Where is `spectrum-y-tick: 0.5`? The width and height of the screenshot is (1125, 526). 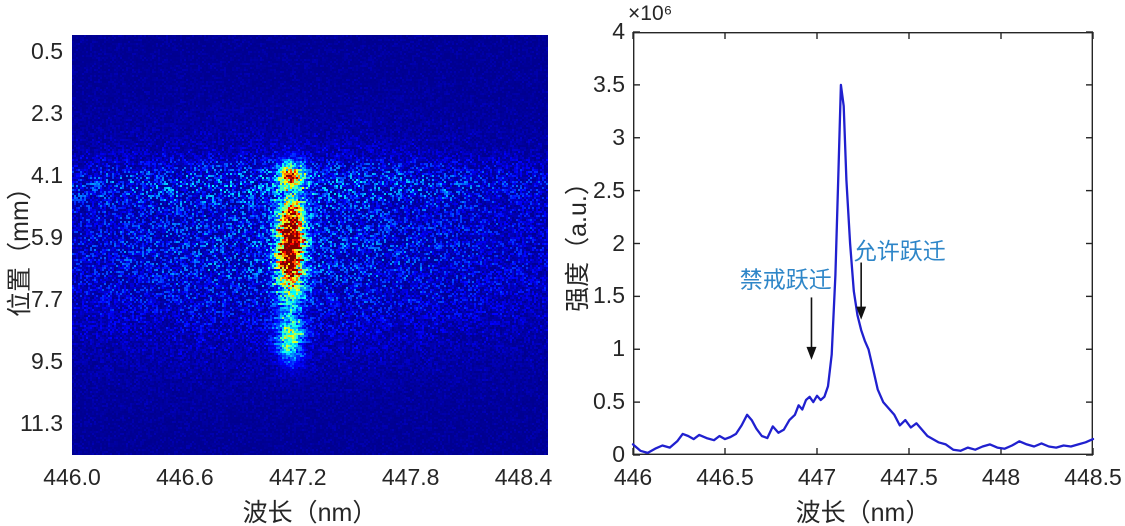
spectrum-y-tick: 0.5 is located at coordinates (609, 401).